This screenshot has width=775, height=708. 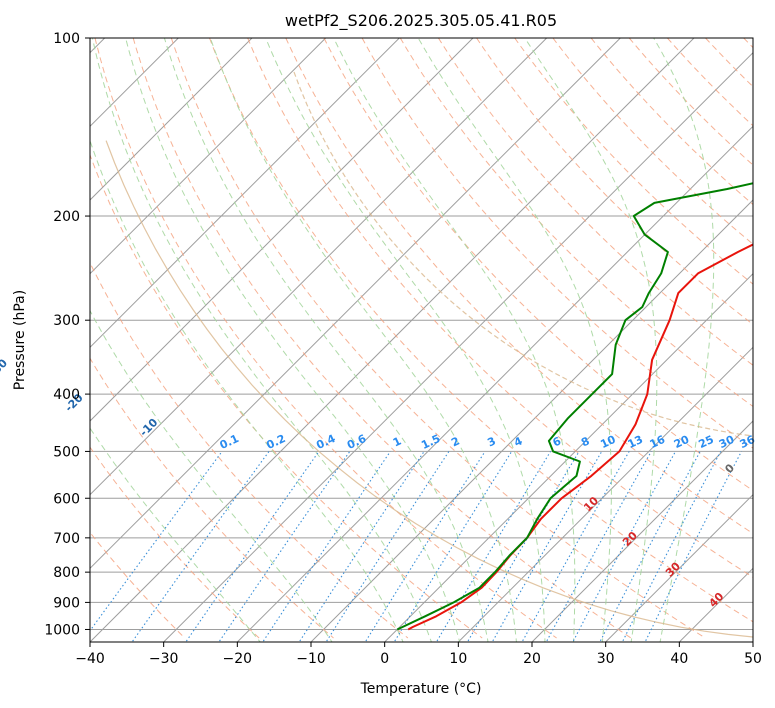 What do you see at coordinates (66, 499) in the screenshot?
I see `y-tick-label: 600` at bounding box center [66, 499].